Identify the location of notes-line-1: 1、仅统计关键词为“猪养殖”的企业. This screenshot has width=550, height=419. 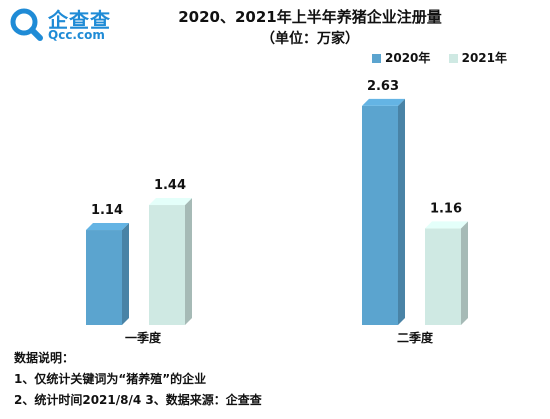
(110, 379).